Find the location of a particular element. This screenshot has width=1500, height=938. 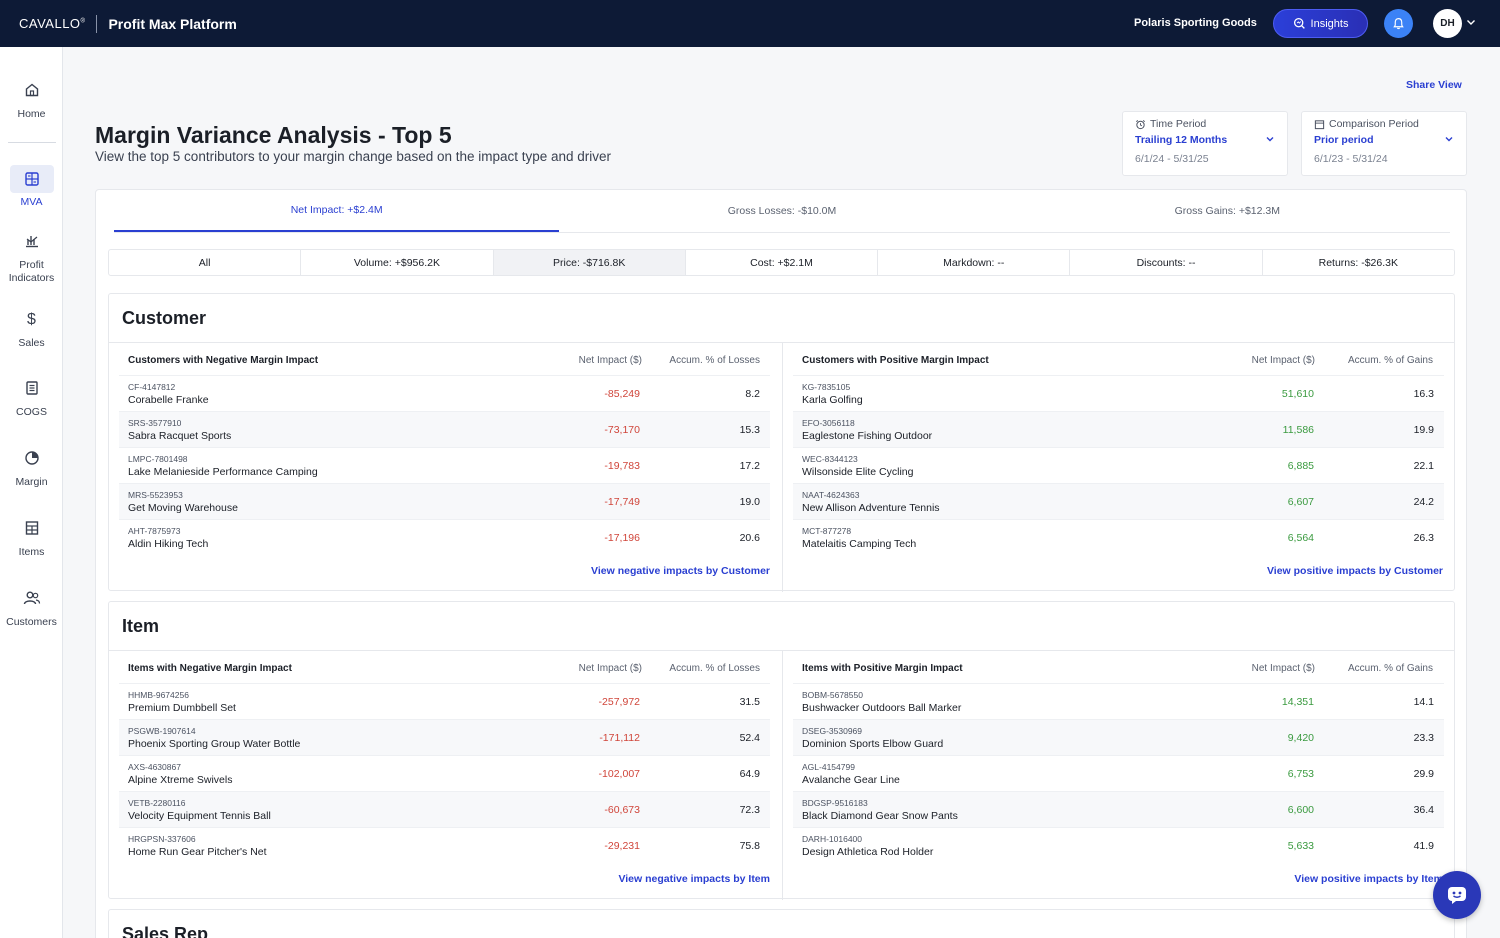

table-title: Items with Positive Margin Impact is located at coordinates (882, 668).